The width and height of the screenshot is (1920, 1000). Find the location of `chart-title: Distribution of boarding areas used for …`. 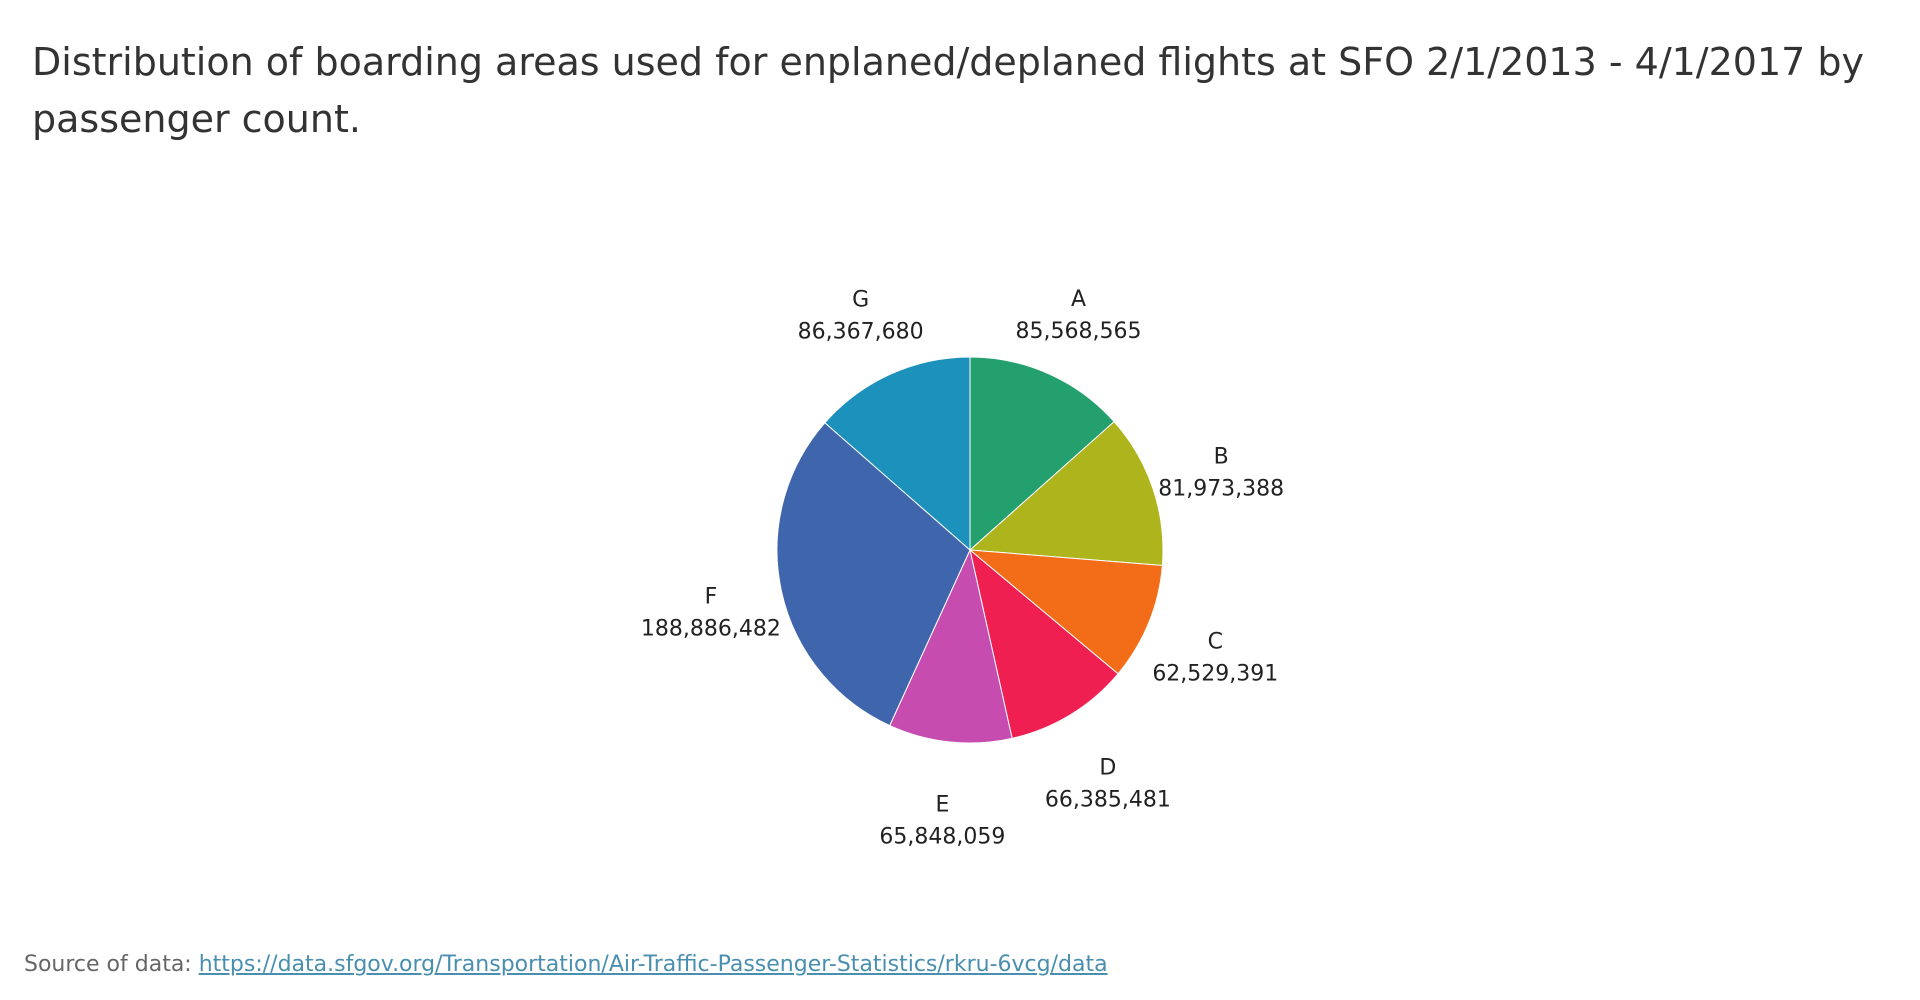

chart-title: Distribution of boarding areas used for … is located at coordinates (948, 90).